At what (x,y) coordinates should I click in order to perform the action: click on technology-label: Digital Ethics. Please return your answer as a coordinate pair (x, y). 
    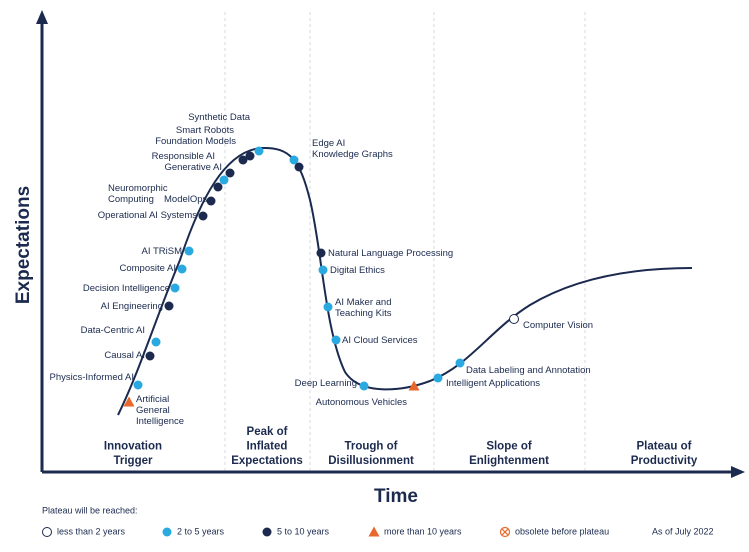
    Looking at the image, I should click on (357, 270).